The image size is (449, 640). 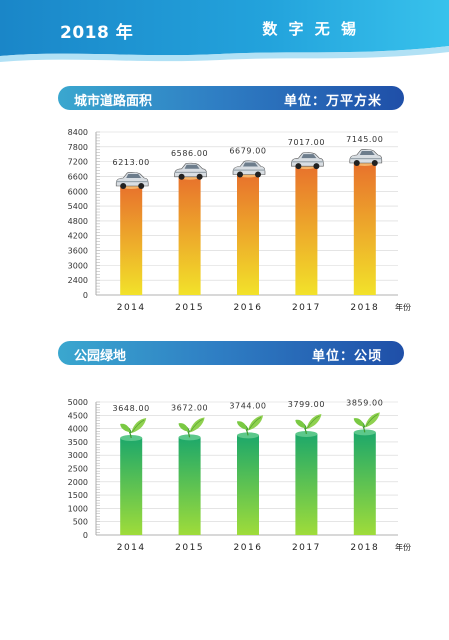 I want to click on header-background, so click(x=224, y=31).